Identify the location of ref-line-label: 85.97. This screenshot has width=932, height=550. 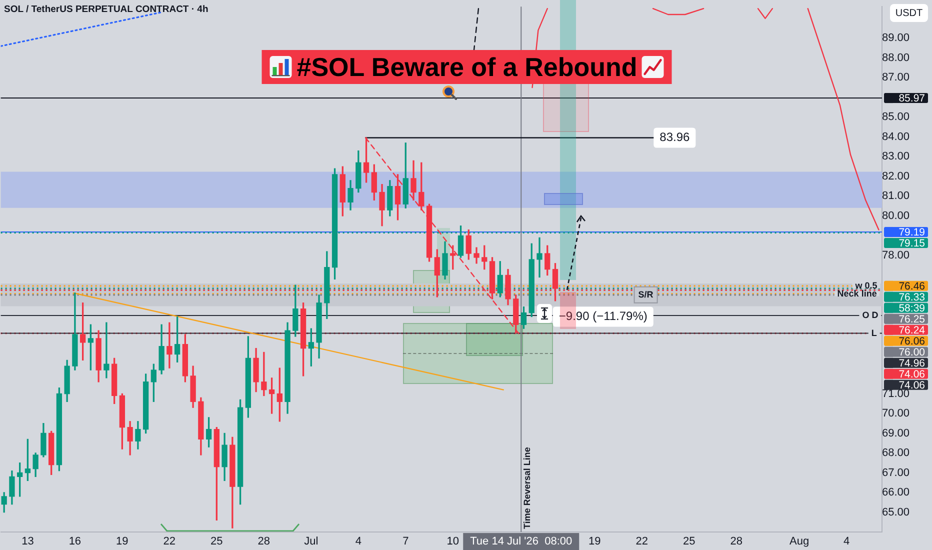
(912, 98).